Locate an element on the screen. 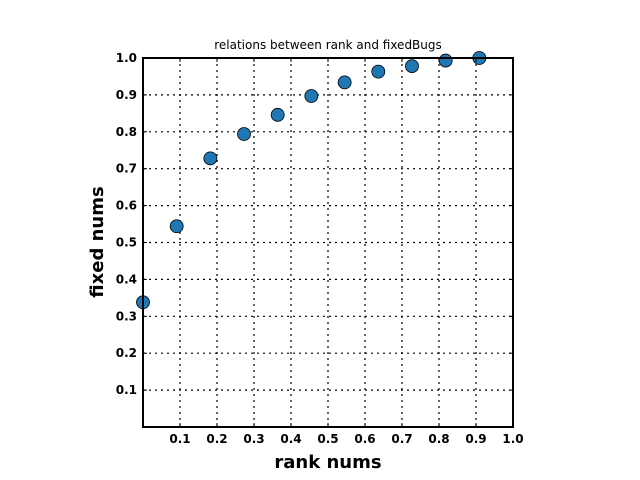 Image resolution: width=640 pixels, height=480 pixels. x-tick-label: 0.3 is located at coordinates (253, 439).